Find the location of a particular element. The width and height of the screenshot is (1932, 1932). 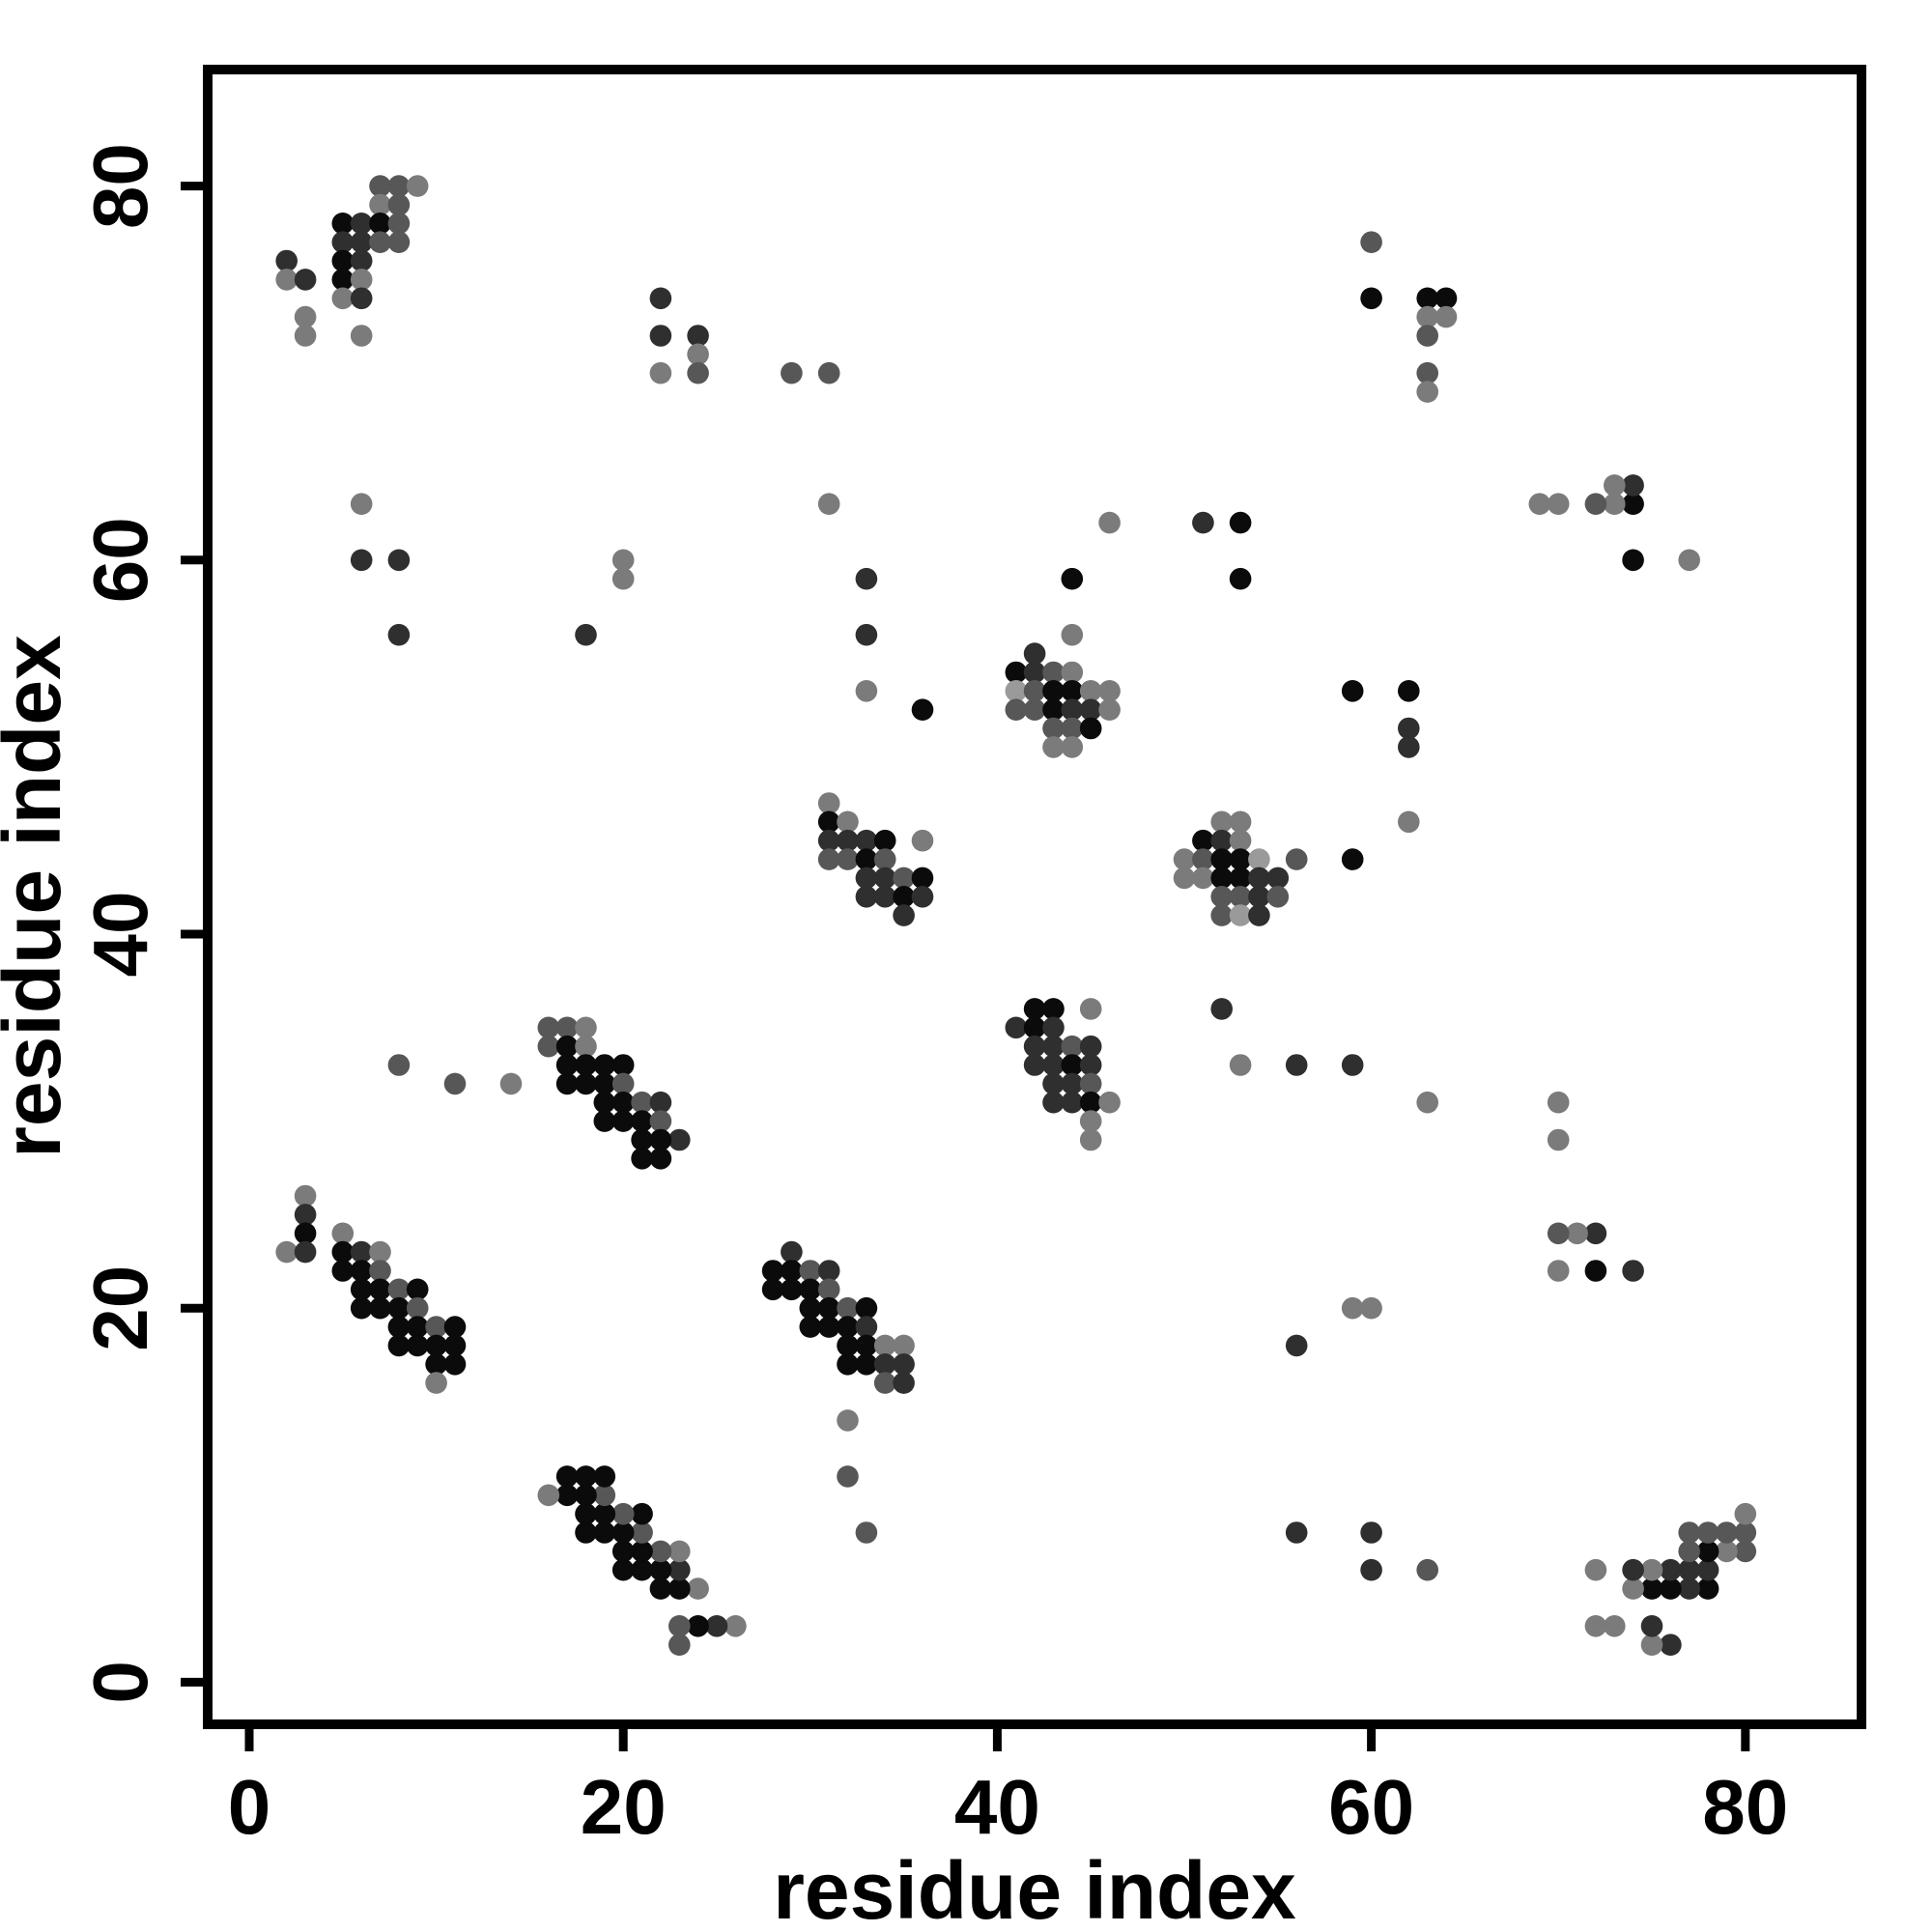

y-axis-title: residue index is located at coordinates (38, 896).